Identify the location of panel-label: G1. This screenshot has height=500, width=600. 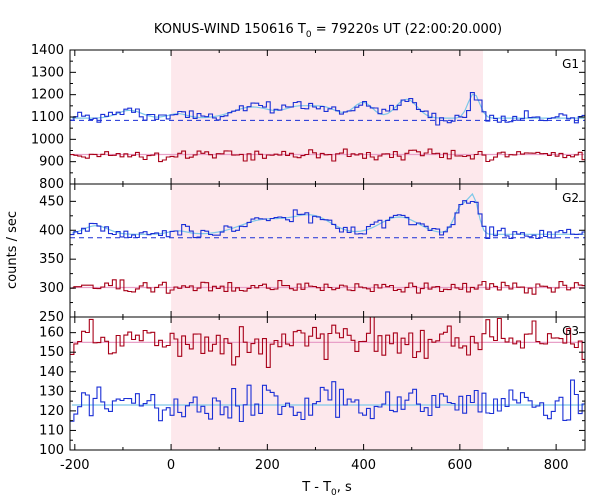
(570, 64).